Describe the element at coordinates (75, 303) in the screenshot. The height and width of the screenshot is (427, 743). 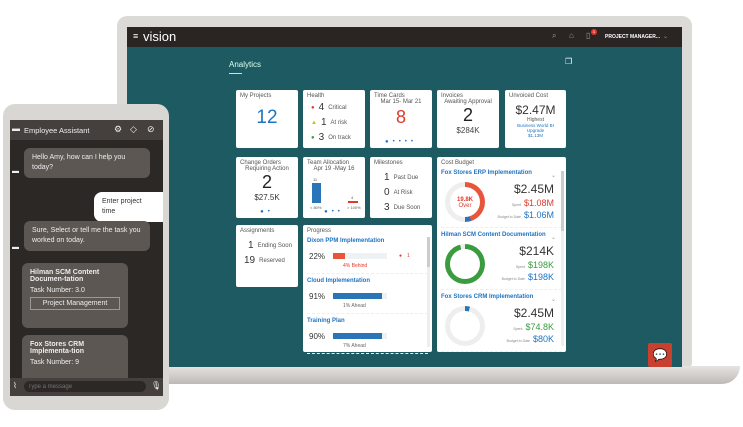
I see `project-management-button: Project Management` at that location.